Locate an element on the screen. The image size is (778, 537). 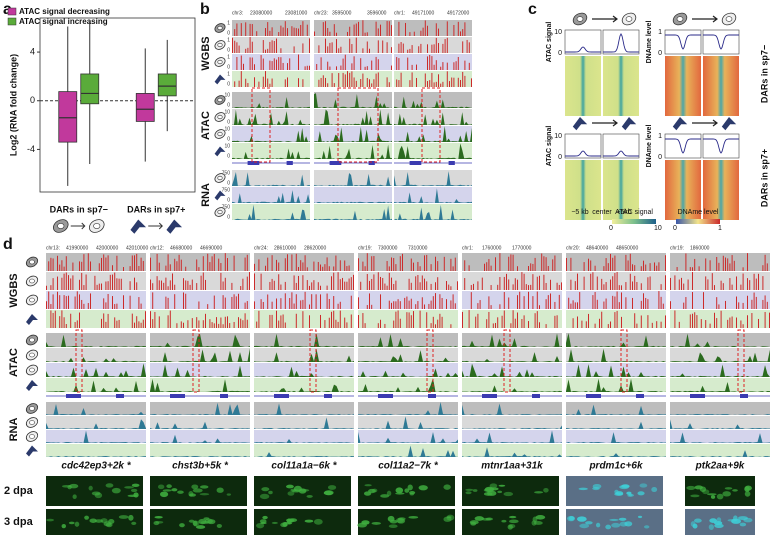
highlight-box is located at coordinates (79, 361).